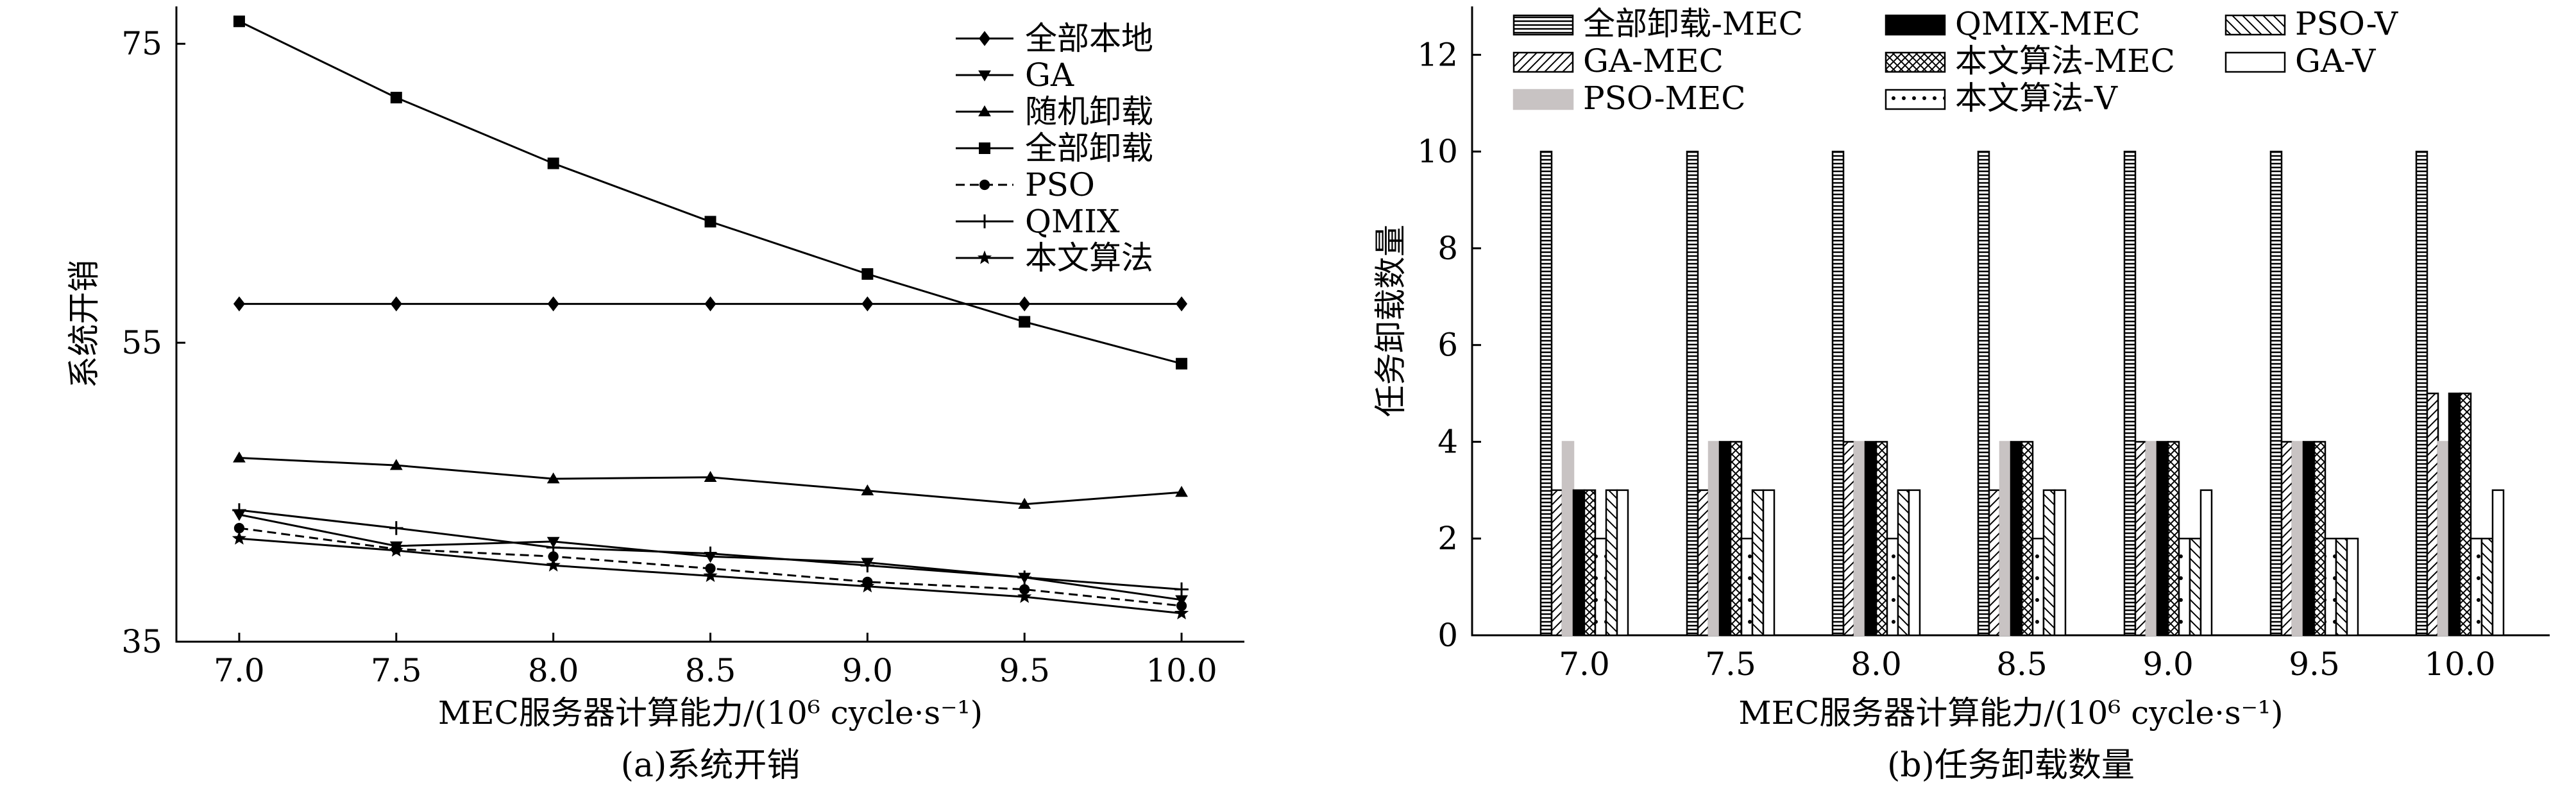 This screenshot has width=2576, height=788. What do you see at coordinates (2335, 61) in the screenshot?
I see `legend-label: GA-V` at bounding box center [2335, 61].